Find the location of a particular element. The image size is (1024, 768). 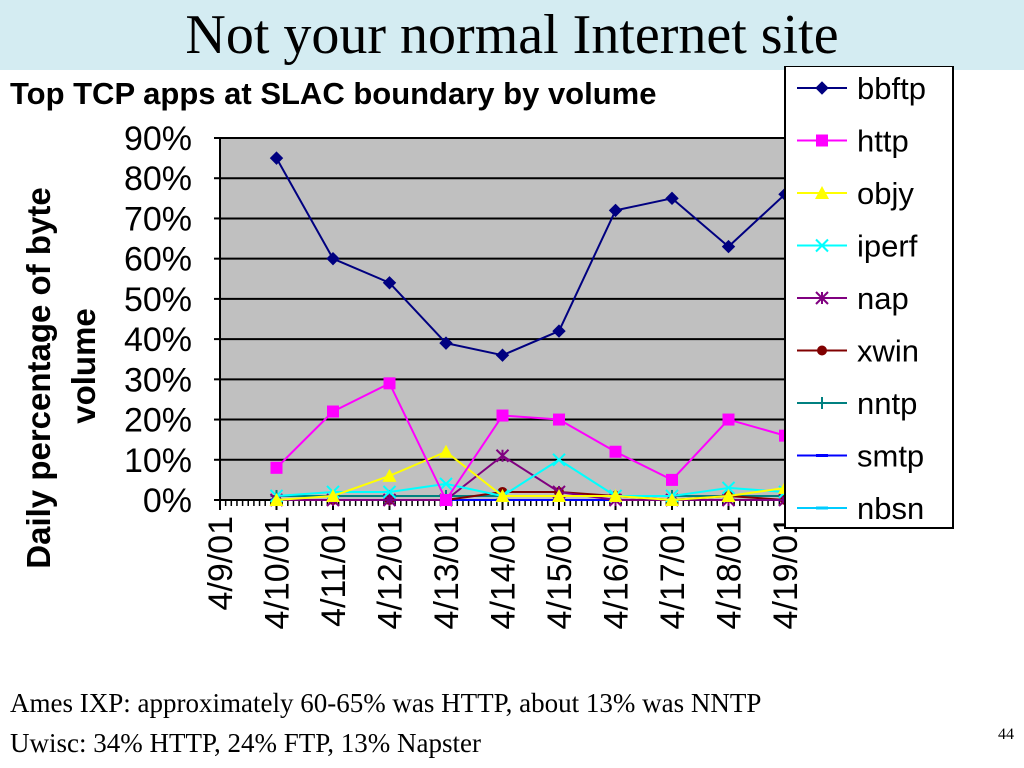

x-tick-label: 4/16/01 is located at coordinates (617, 572).